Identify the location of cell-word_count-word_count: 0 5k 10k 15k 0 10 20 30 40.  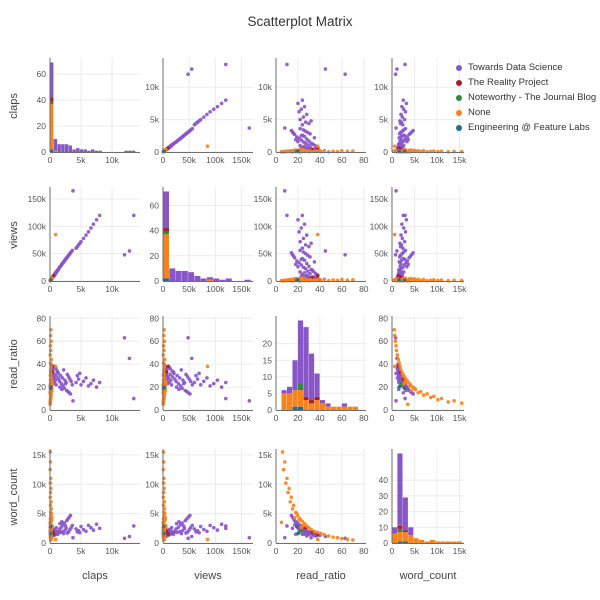
(423, 502).